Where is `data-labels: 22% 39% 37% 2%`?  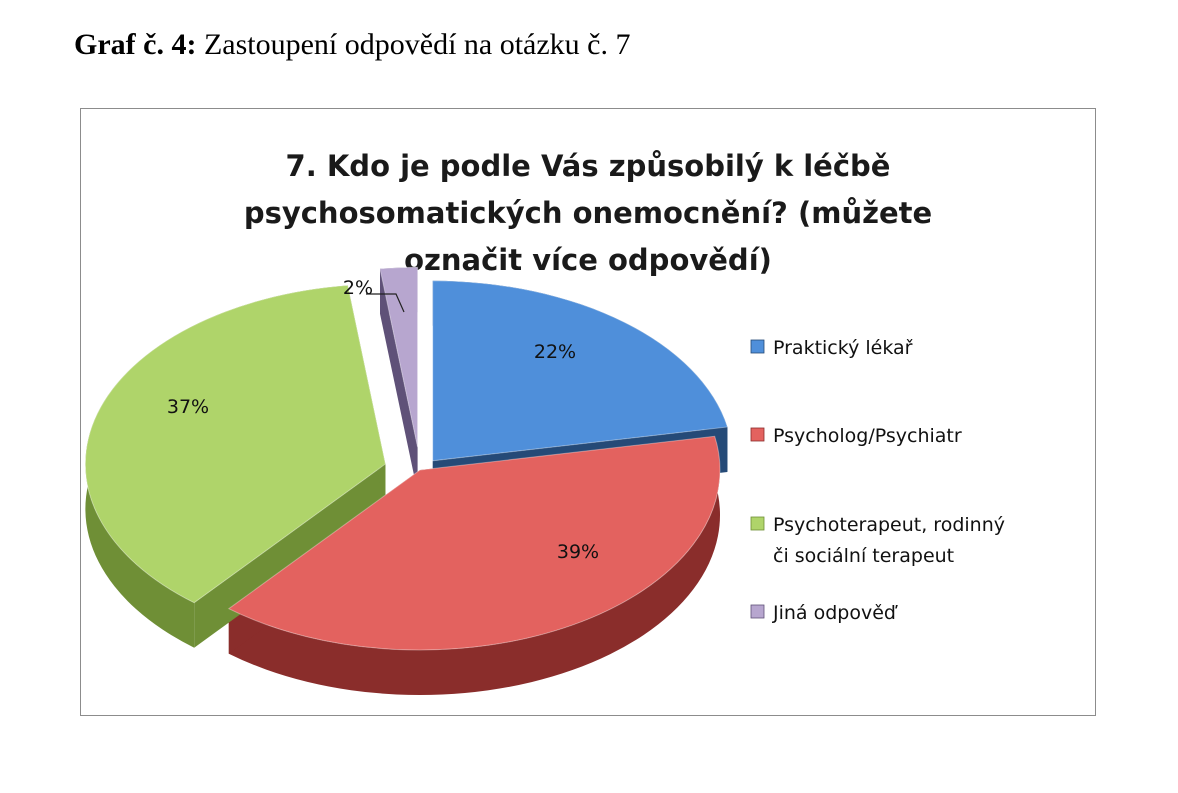 data-labels: 22% 39% 37% 2% is located at coordinates (383, 420).